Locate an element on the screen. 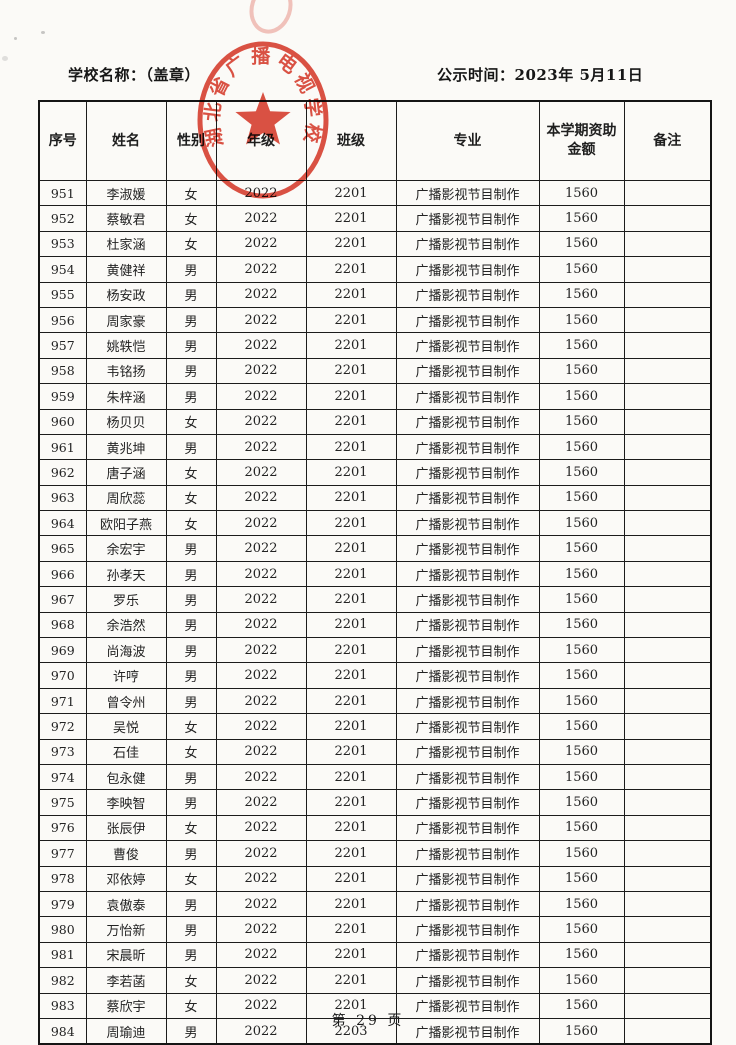  publish-date-label: 公示时间：2023年 5月11日 is located at coordinates (540, 75).